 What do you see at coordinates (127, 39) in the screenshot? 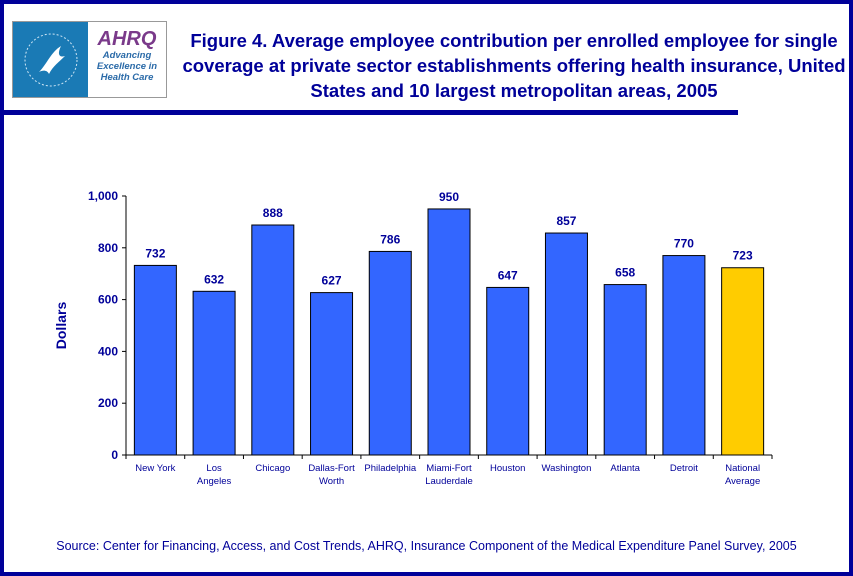
I see `ahrq-wordmark: AHRQ` at bounding box center [127, 39].